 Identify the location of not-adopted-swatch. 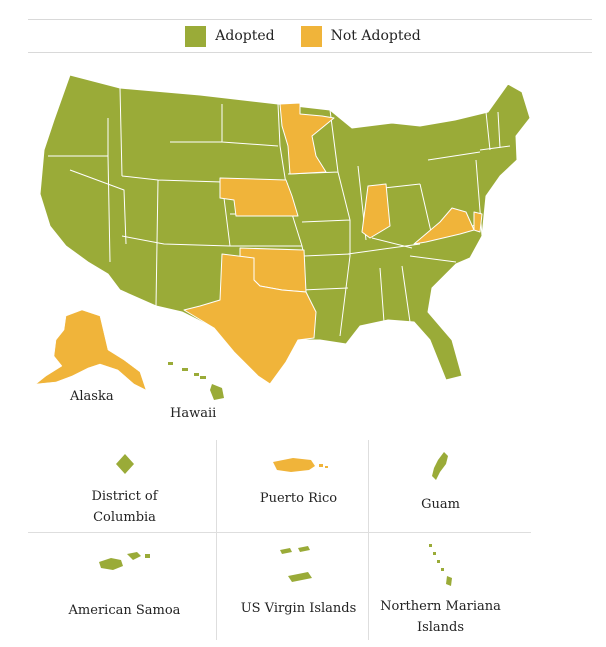
(311, 36).